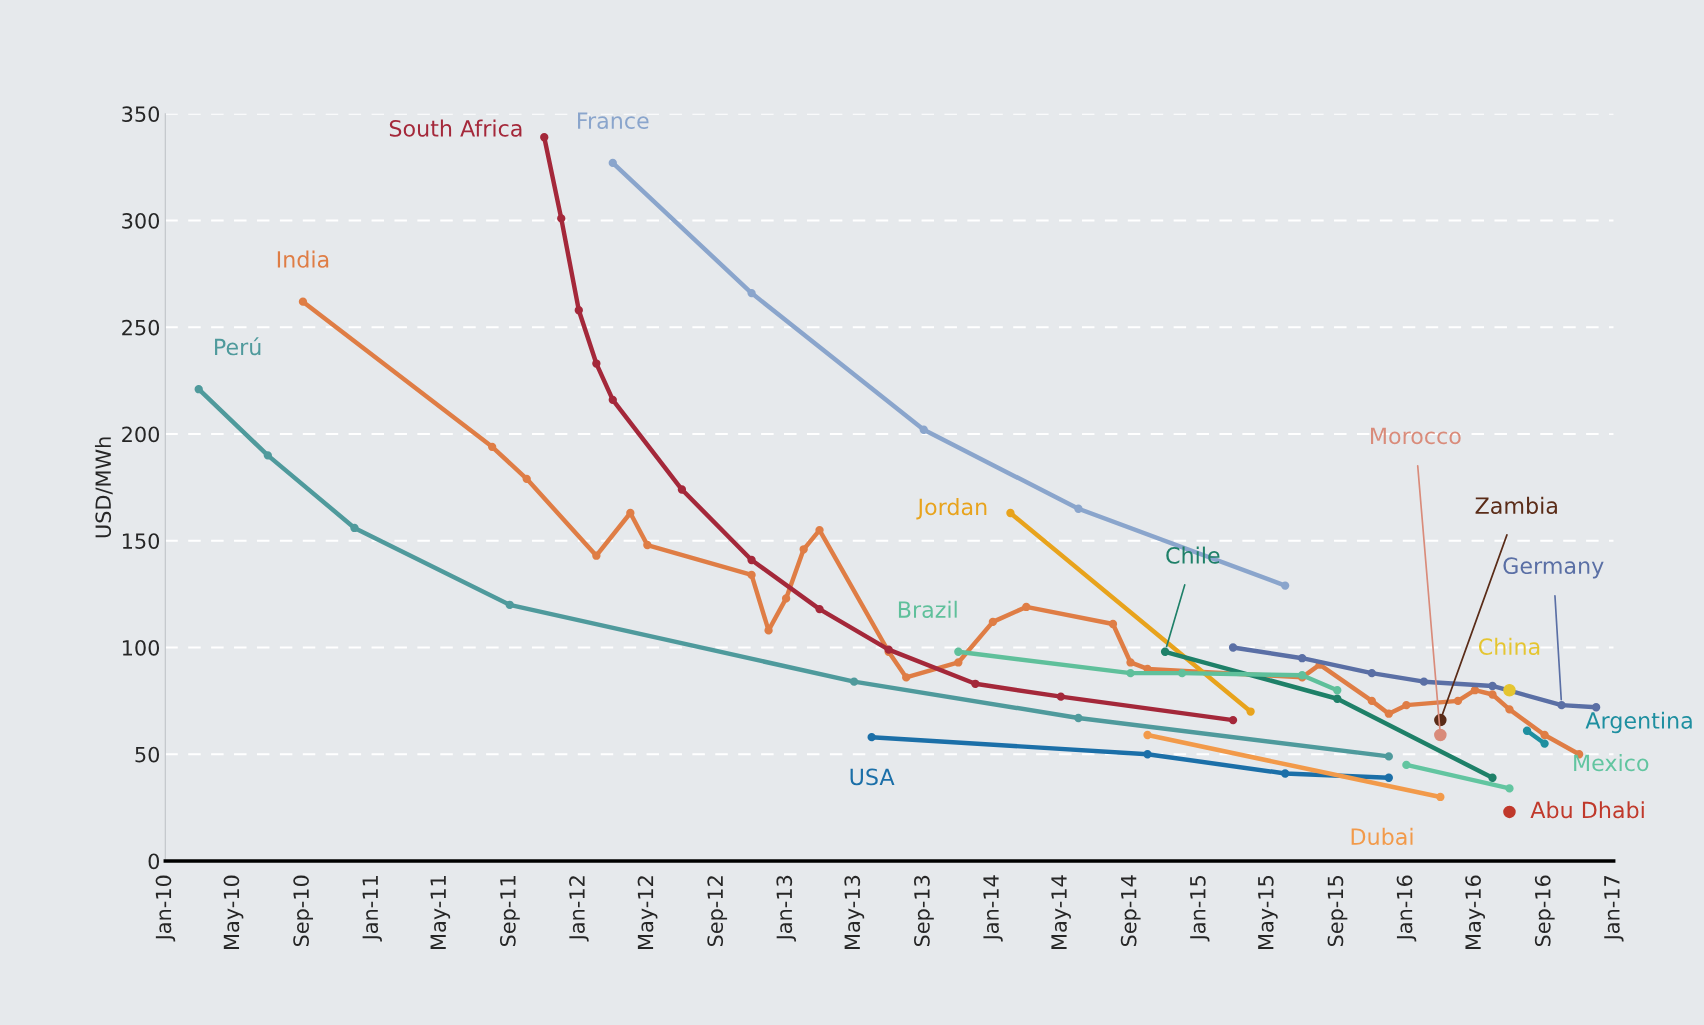  What do you see at coordinates (141, 114) in the screenshot?
I see `y-tick-label: 350` at bounding box center [141, 114].